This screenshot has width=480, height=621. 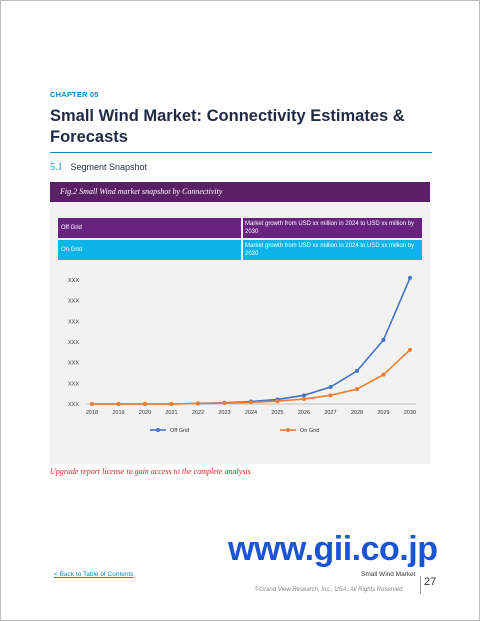 I want to click on x-tick-label: 2028, so click(x=357, y=413).